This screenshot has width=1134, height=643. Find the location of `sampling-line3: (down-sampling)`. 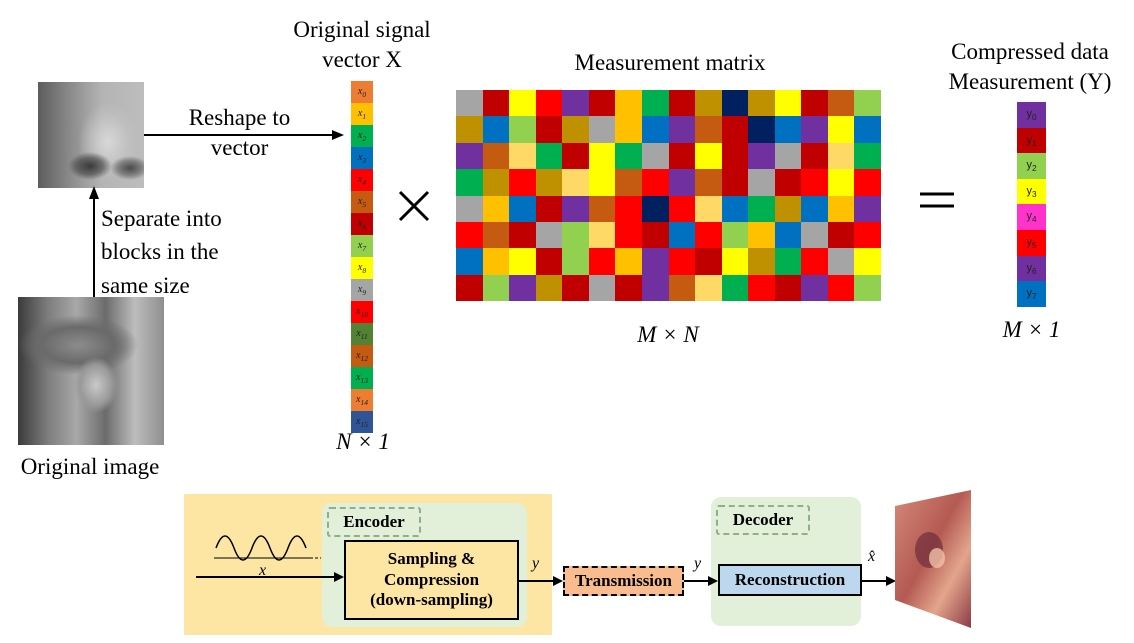

sampling-line3: (down-sampling) is located at coordinates (431, 600).